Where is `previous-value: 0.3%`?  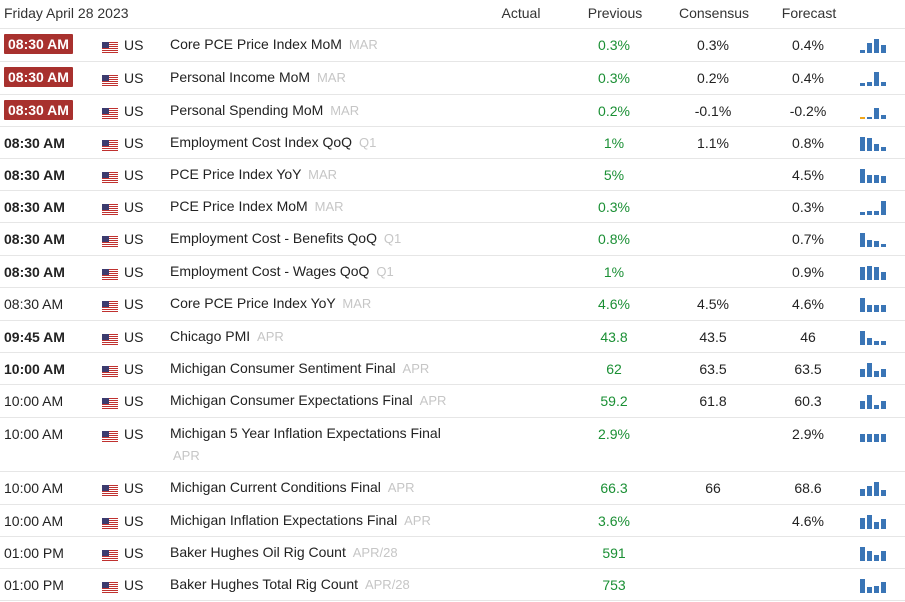 previous-value: 0.3% is located at coordinates (614, 207).